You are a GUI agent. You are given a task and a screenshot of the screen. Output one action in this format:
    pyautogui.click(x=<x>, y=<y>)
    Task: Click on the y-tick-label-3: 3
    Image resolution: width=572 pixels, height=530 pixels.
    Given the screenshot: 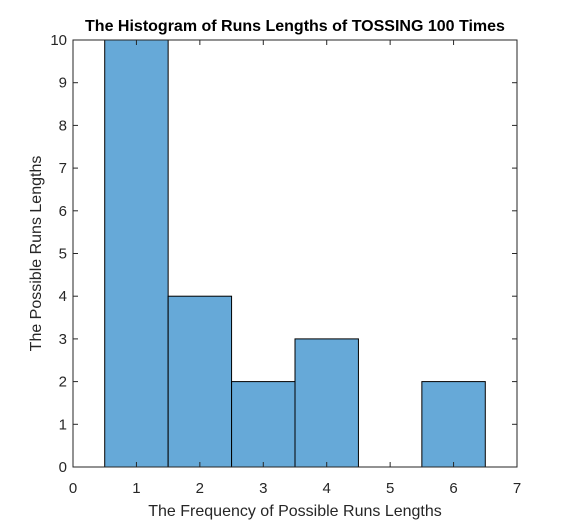 What is the action you would take?
    pyautogui.click(x=63, y=339)
    